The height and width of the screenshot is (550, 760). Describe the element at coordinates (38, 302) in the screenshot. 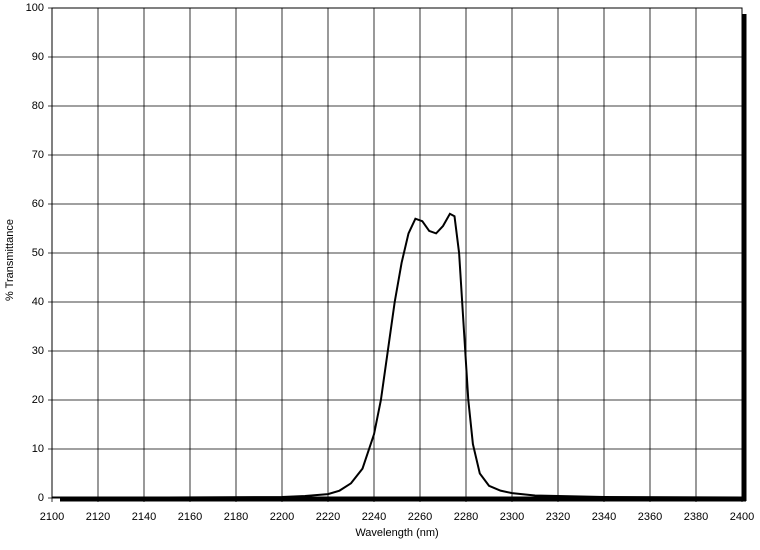

I see `y-tick-label: 40` at that location.